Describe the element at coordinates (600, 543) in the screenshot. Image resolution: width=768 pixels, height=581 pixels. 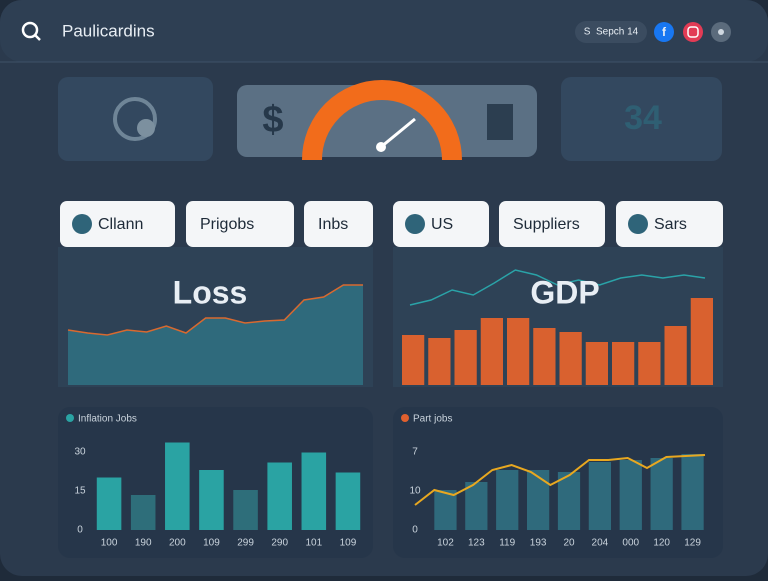
I see `x-tick-label: 204` at that location.